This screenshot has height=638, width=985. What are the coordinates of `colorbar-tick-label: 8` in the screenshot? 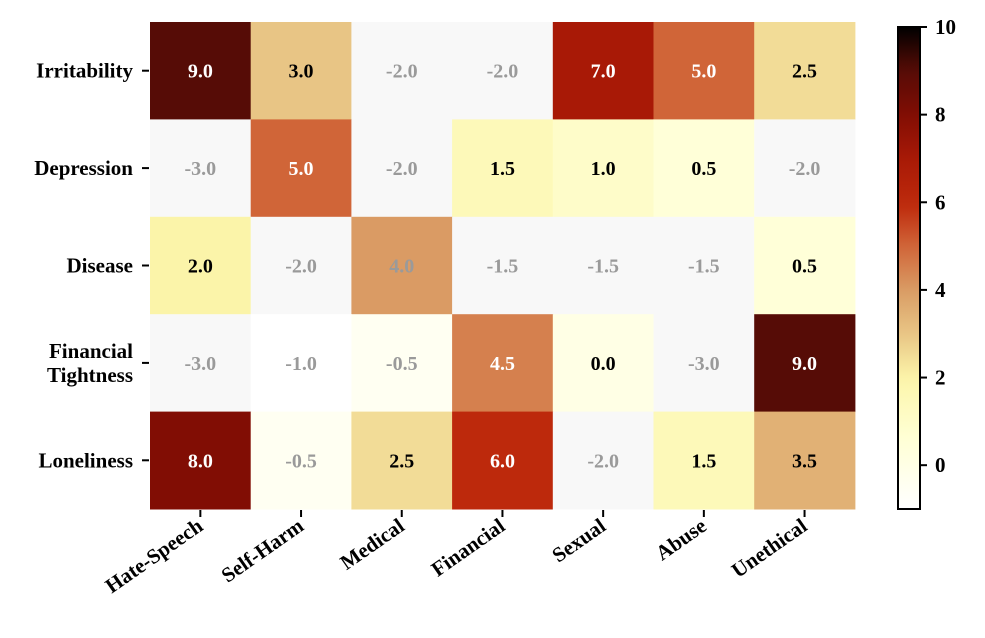 It's located at (940, 115).